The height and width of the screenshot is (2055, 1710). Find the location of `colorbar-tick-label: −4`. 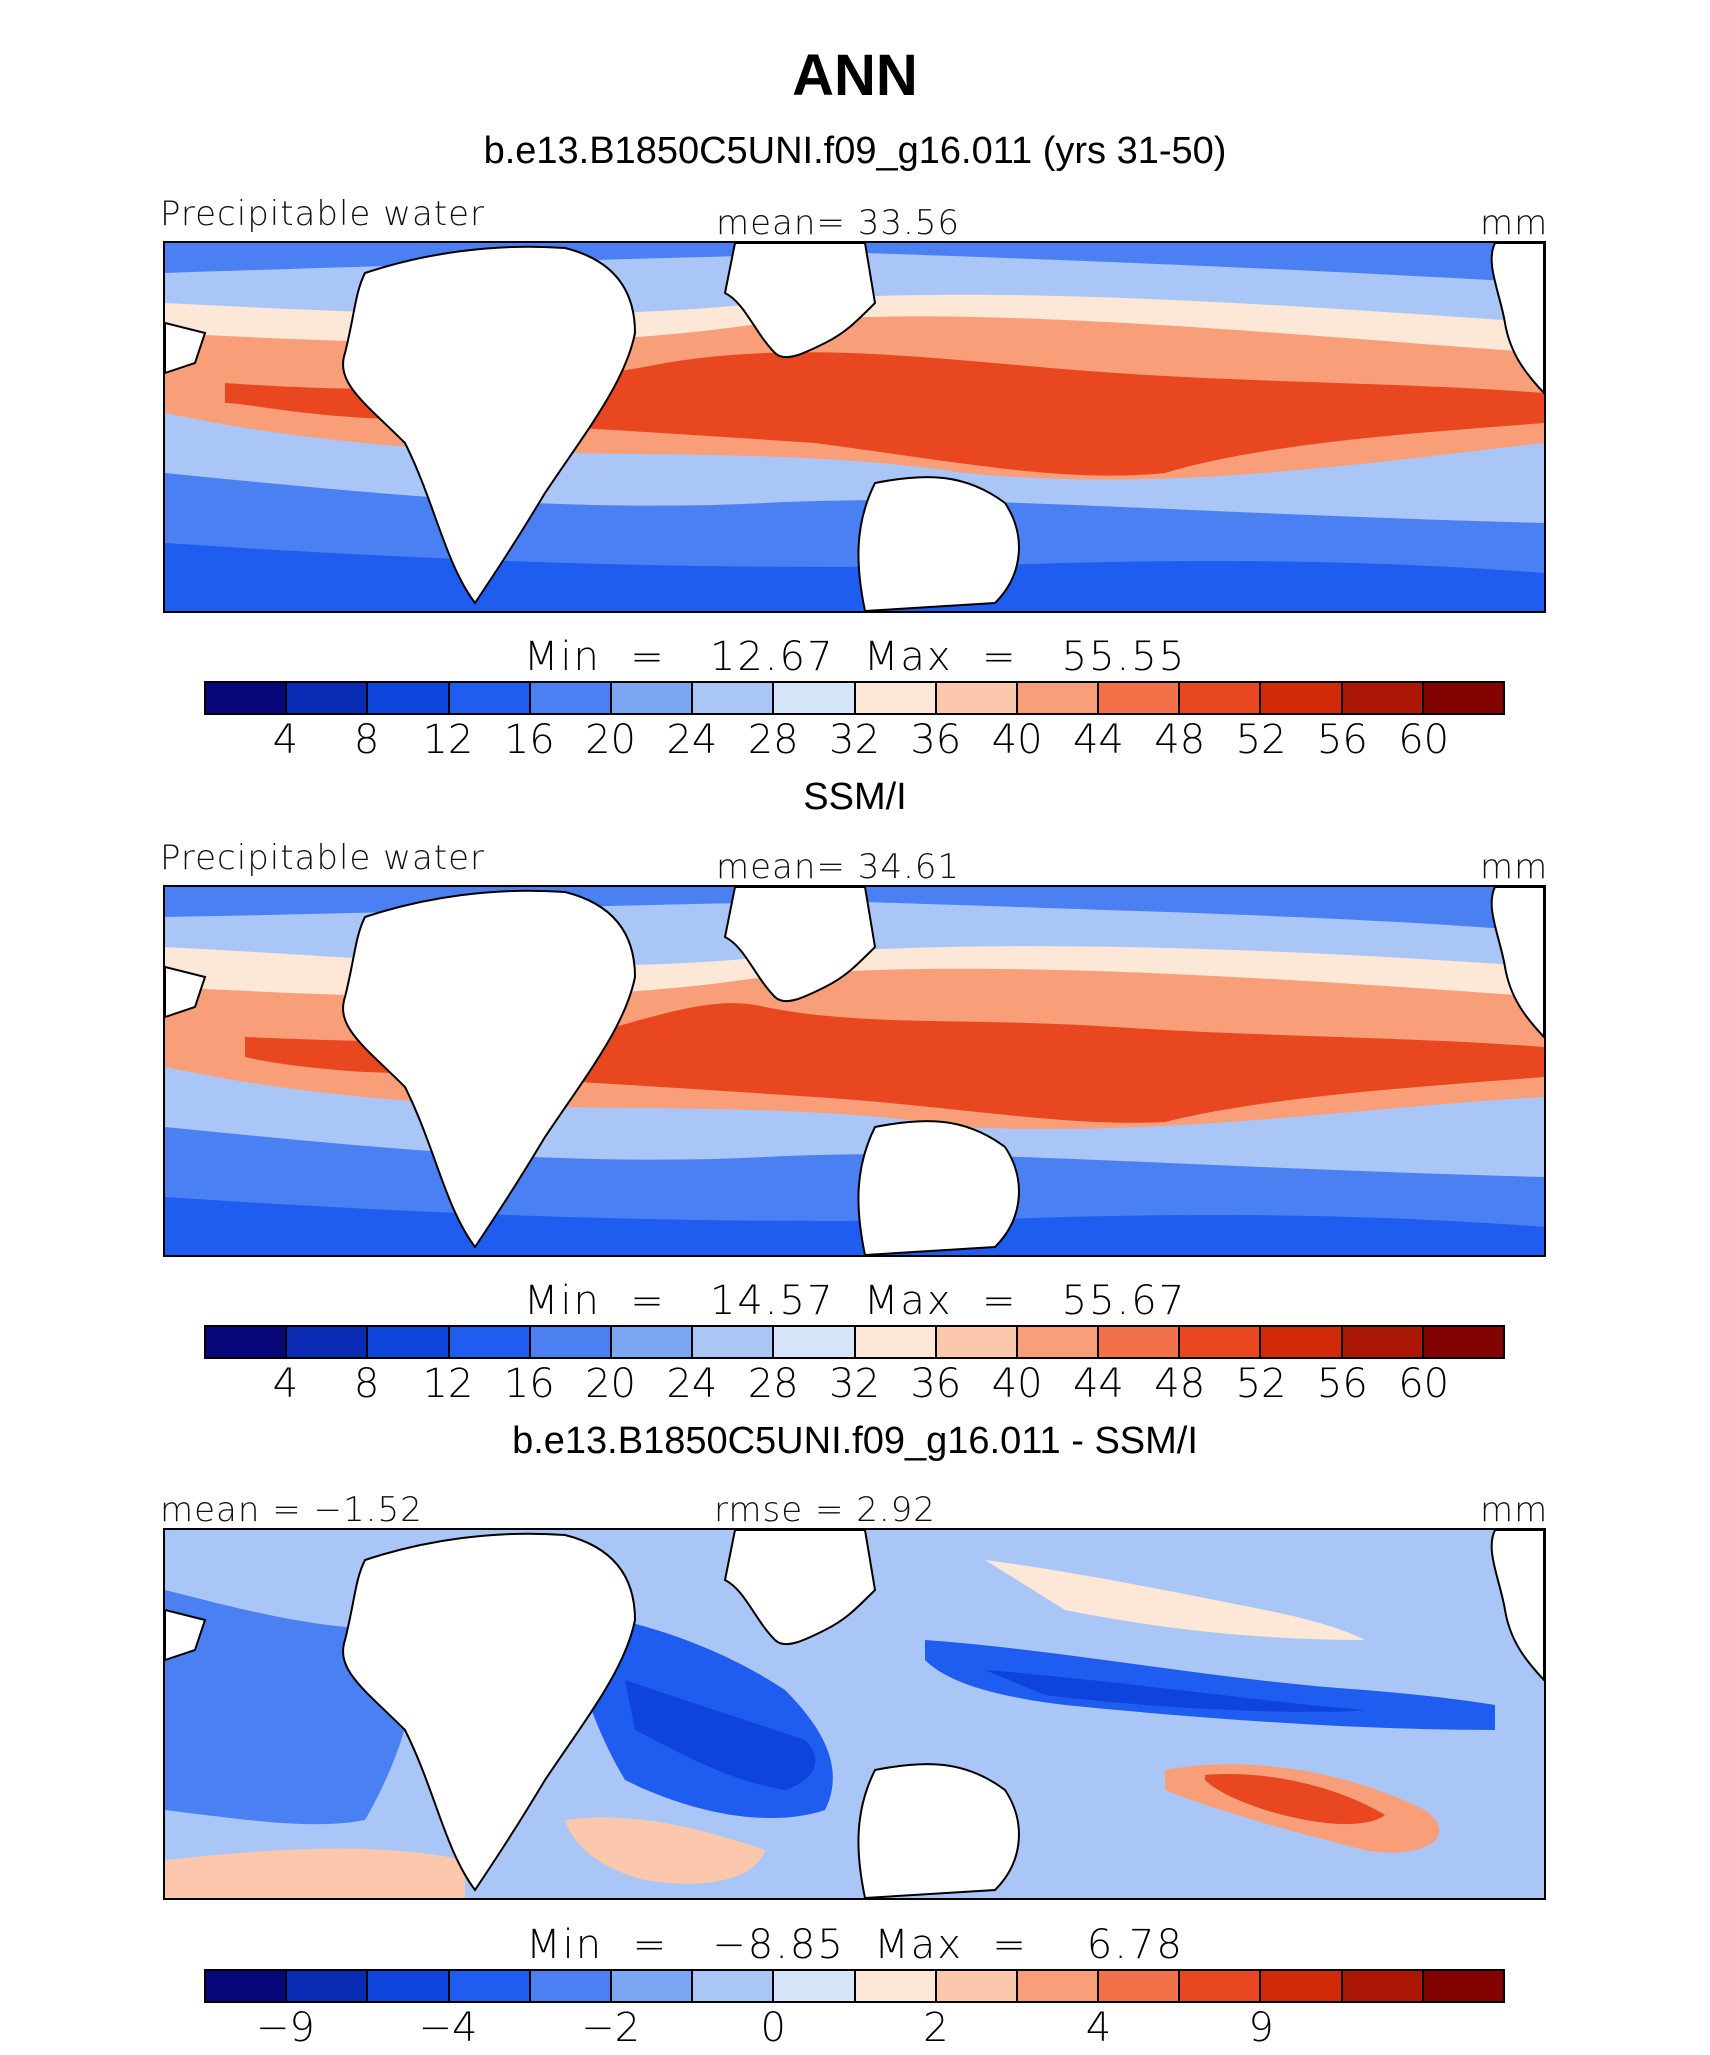

colorbar-tick-label: −4 is located at coordinates (448, 2028).